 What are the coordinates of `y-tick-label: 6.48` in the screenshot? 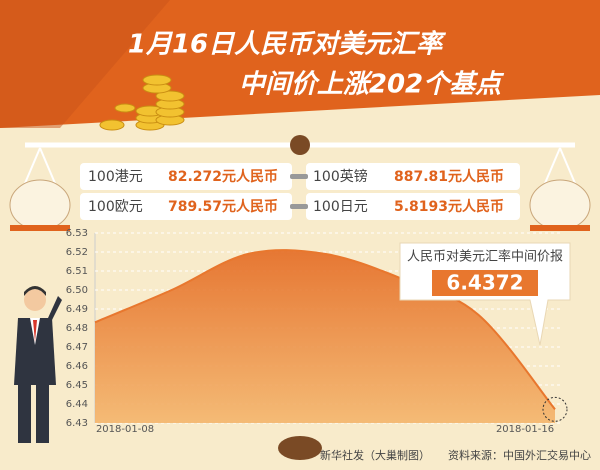 It's located at (77, 328).